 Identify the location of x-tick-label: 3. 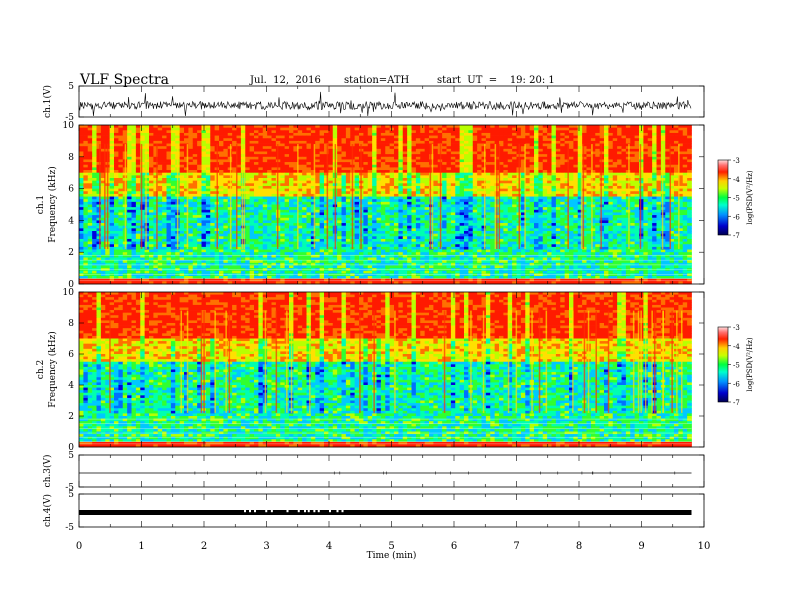
(266, 546).